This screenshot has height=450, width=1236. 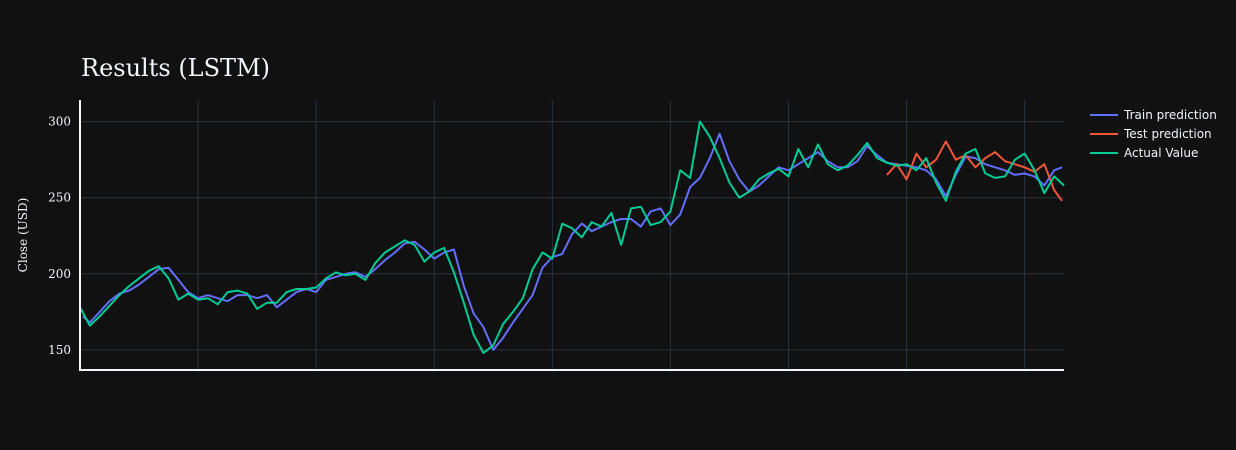 I want to click on y-tick-labels: 150 200 250 300, so click(x=59, y=236).